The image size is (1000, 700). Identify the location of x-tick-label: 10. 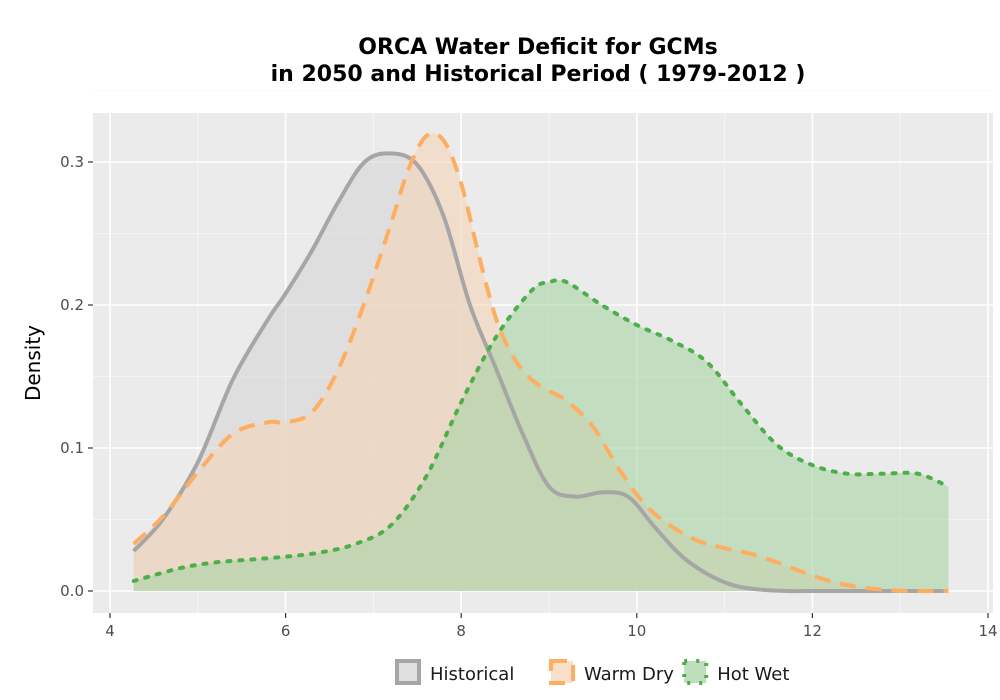
(636, 631).